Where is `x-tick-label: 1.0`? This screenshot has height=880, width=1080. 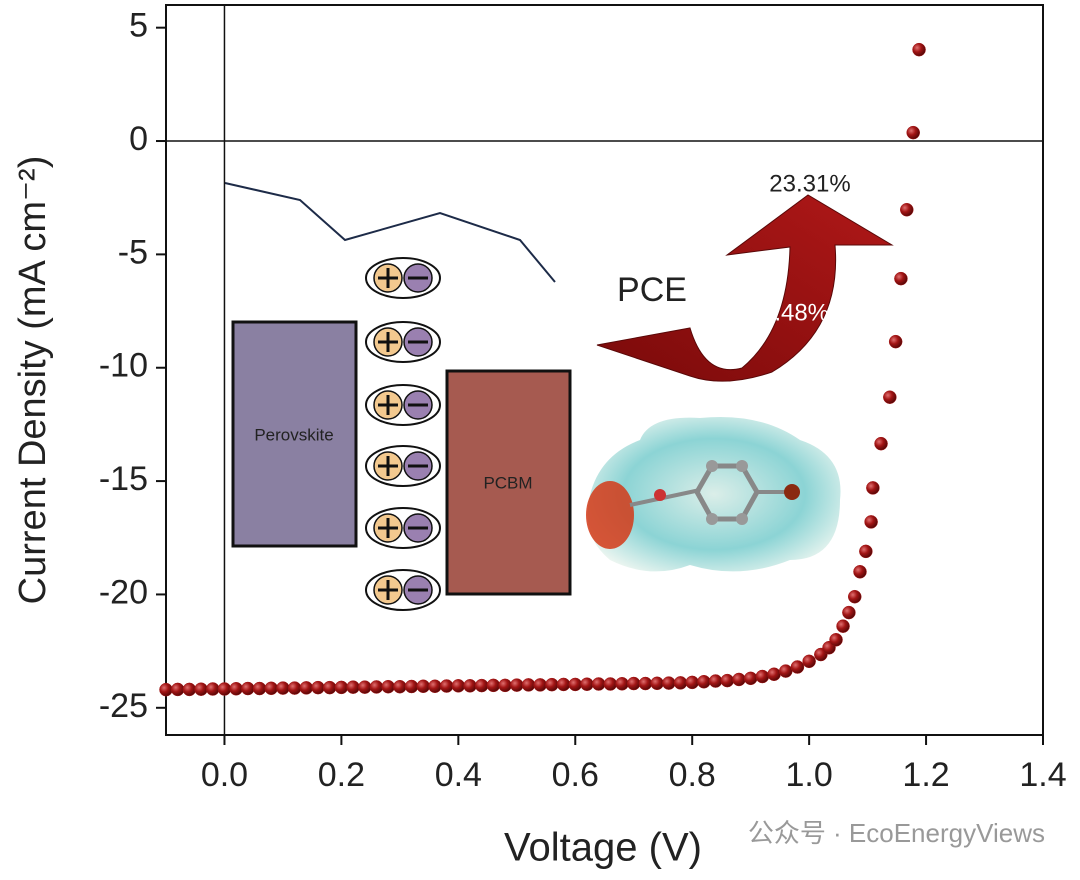
x-tick-label: 1.0 is located at coordinates (809, 775).